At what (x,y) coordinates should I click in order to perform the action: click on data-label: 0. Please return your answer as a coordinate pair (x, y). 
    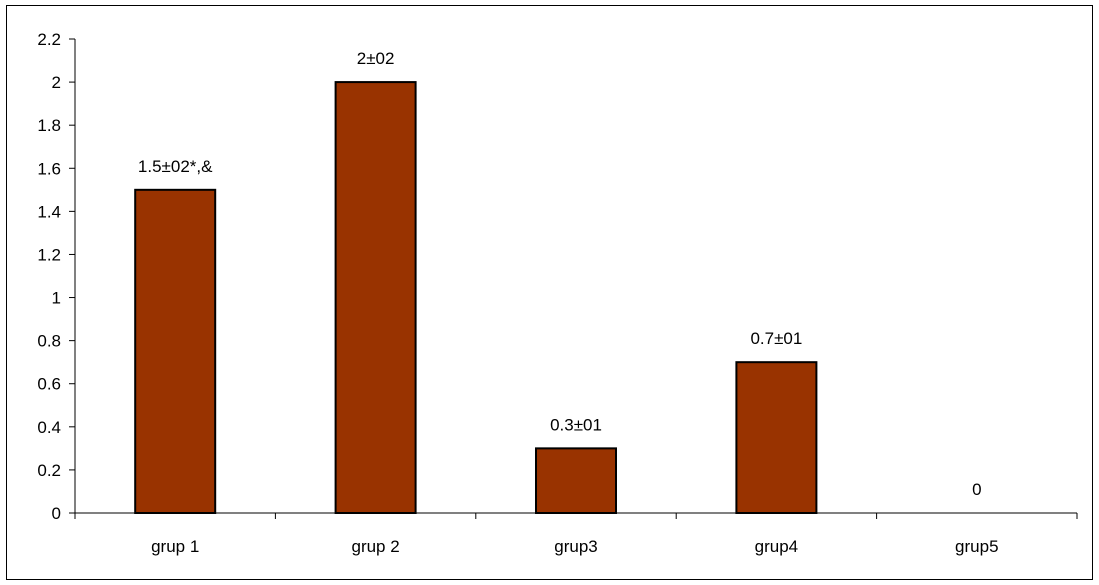
    Looking at the image, I should click on (976, 489).